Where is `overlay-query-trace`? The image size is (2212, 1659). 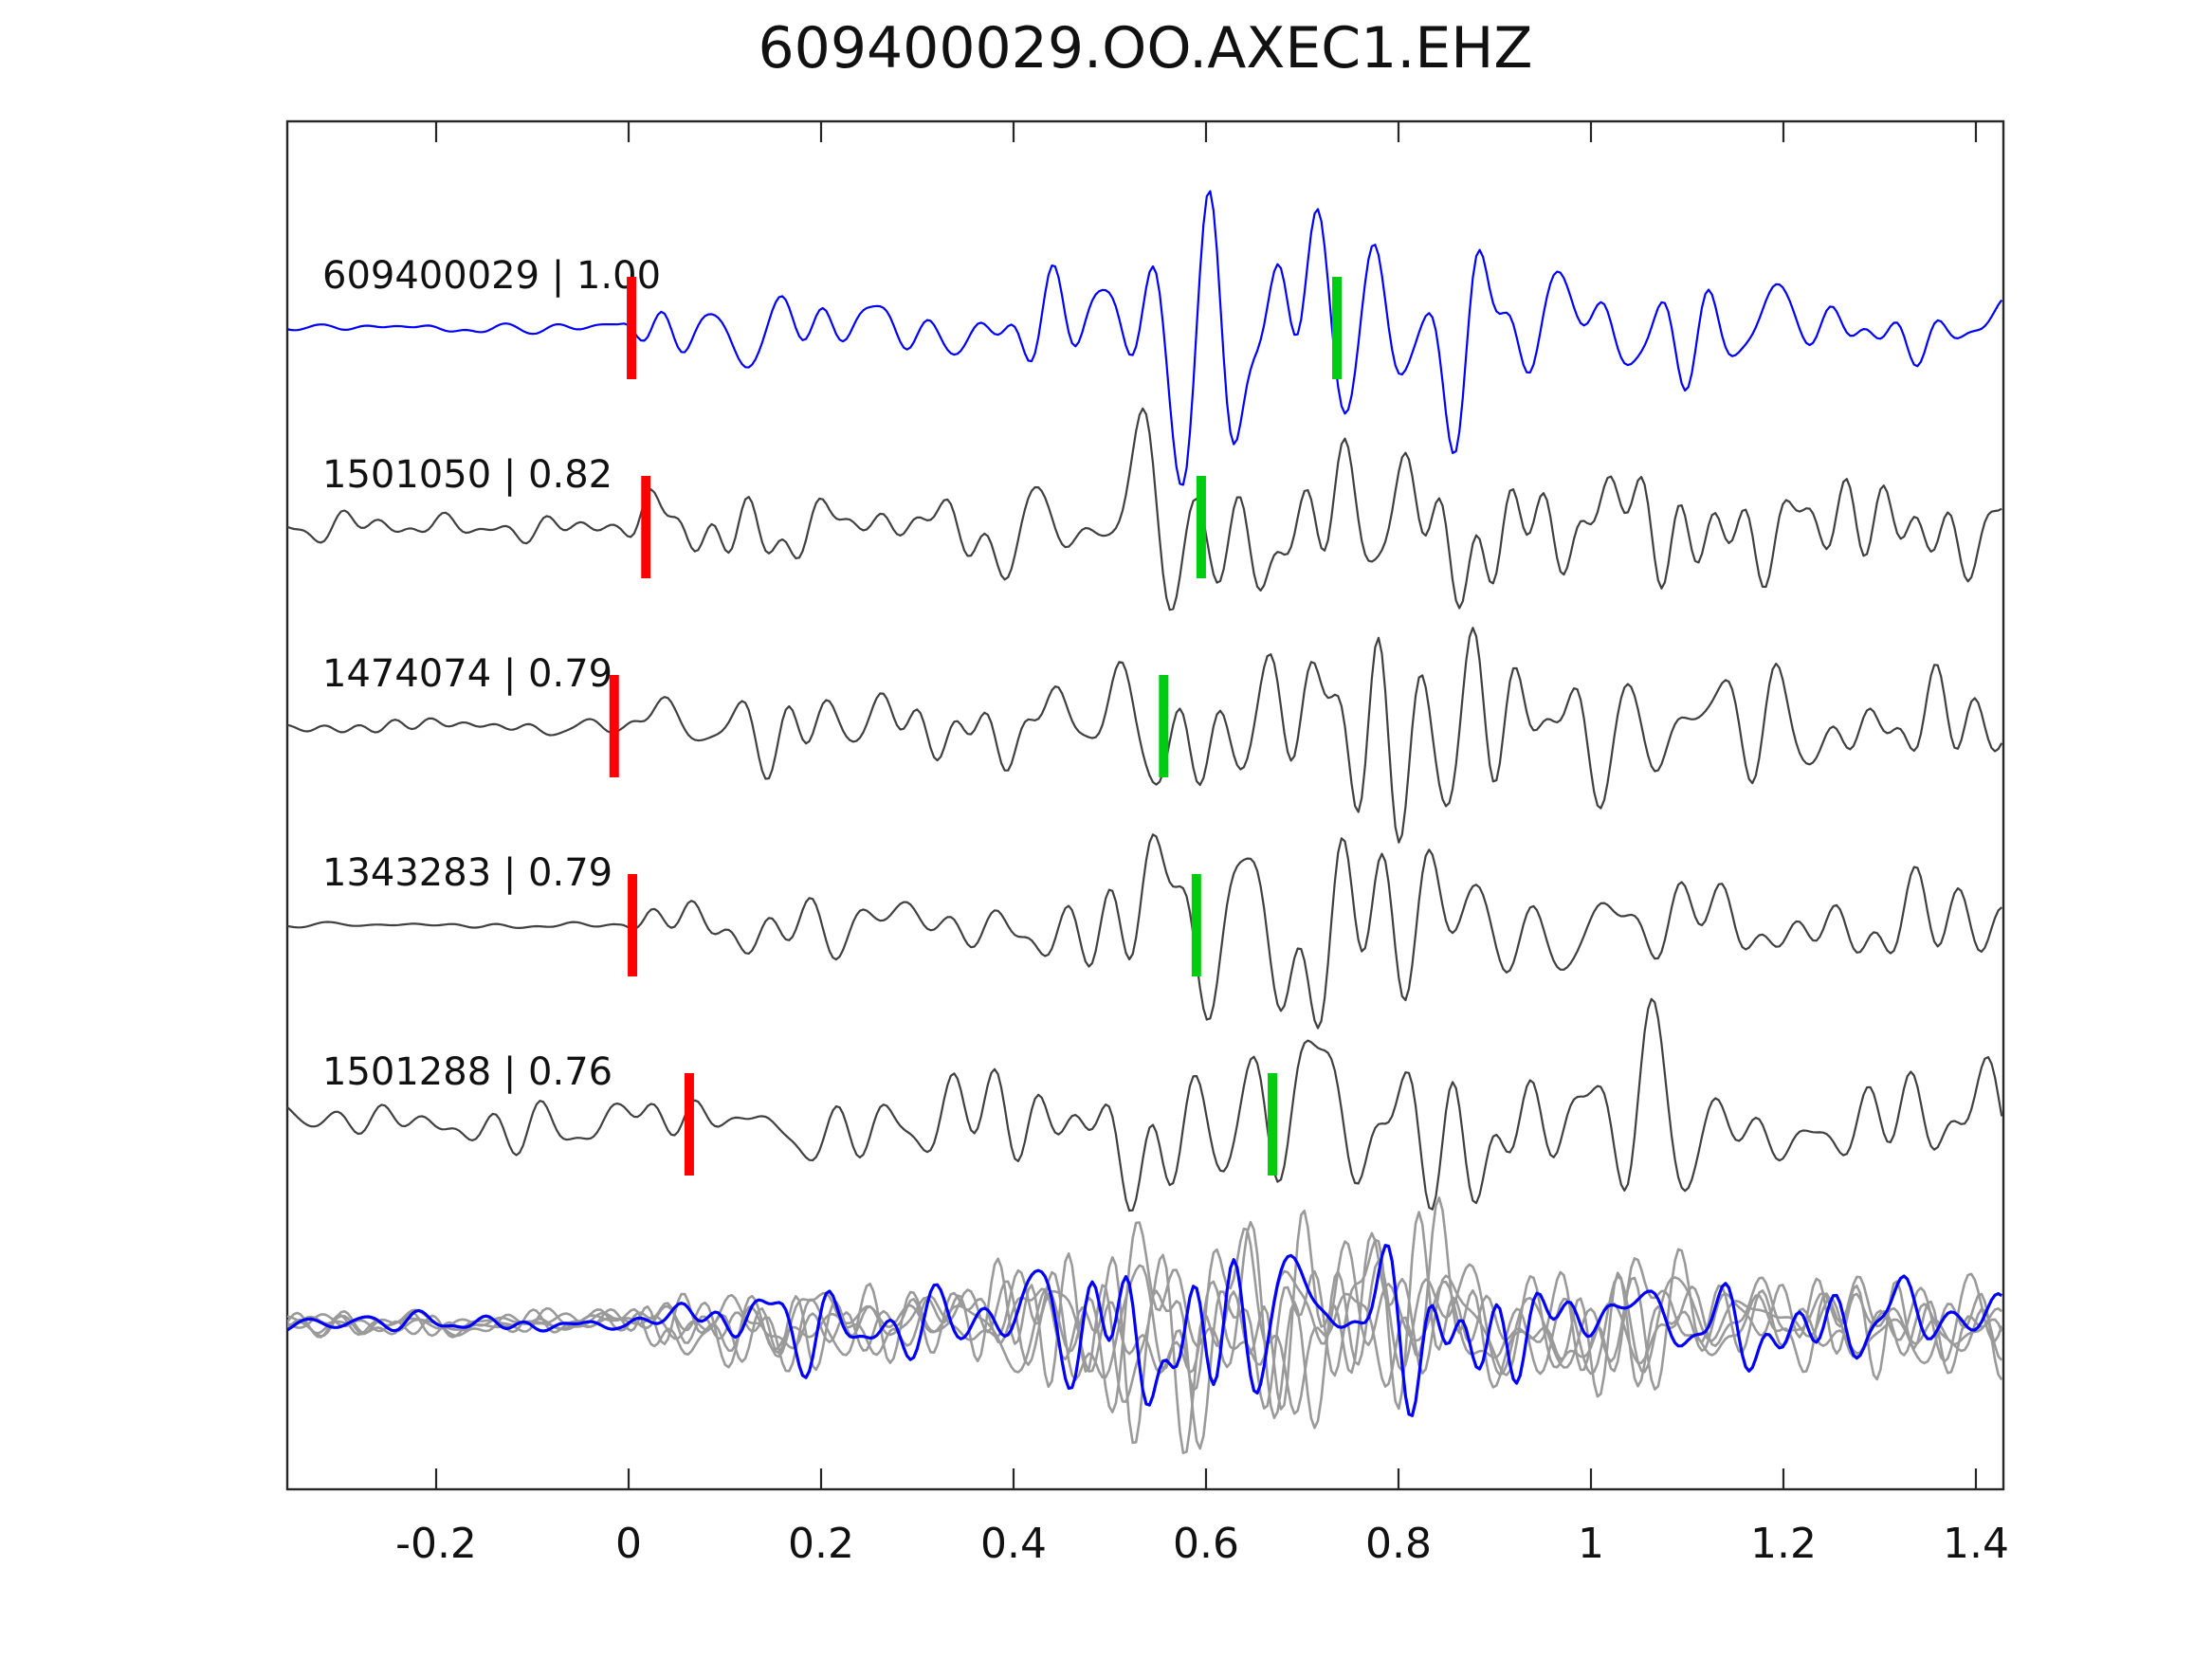
overlay-query-trace is located at coordinates (1145, 1330).